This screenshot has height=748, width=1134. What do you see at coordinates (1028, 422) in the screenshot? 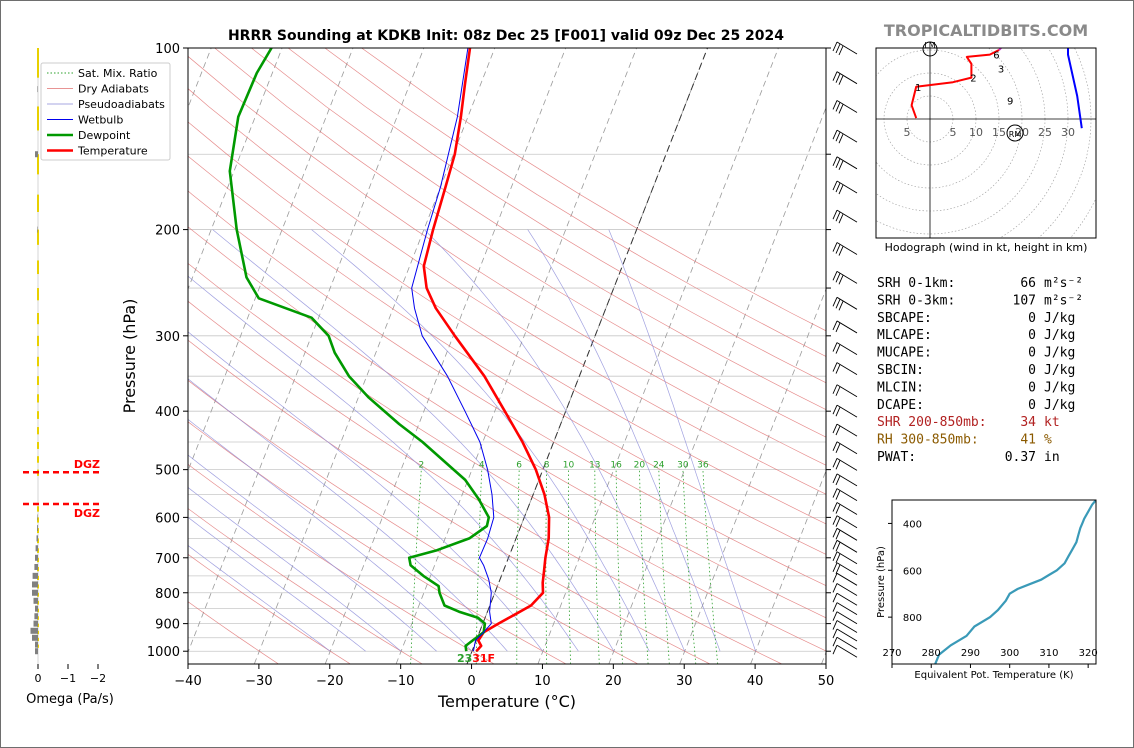
I see `index-value: 34` at bounding box center [1028, 422].